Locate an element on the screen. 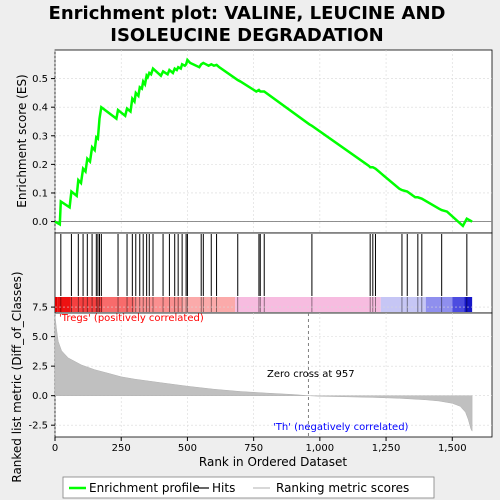 The image size is (500, 500). chart-title-line-1: Enrichment plot: VALINE, LEUCINE AND is located at coordinates (247, 13).